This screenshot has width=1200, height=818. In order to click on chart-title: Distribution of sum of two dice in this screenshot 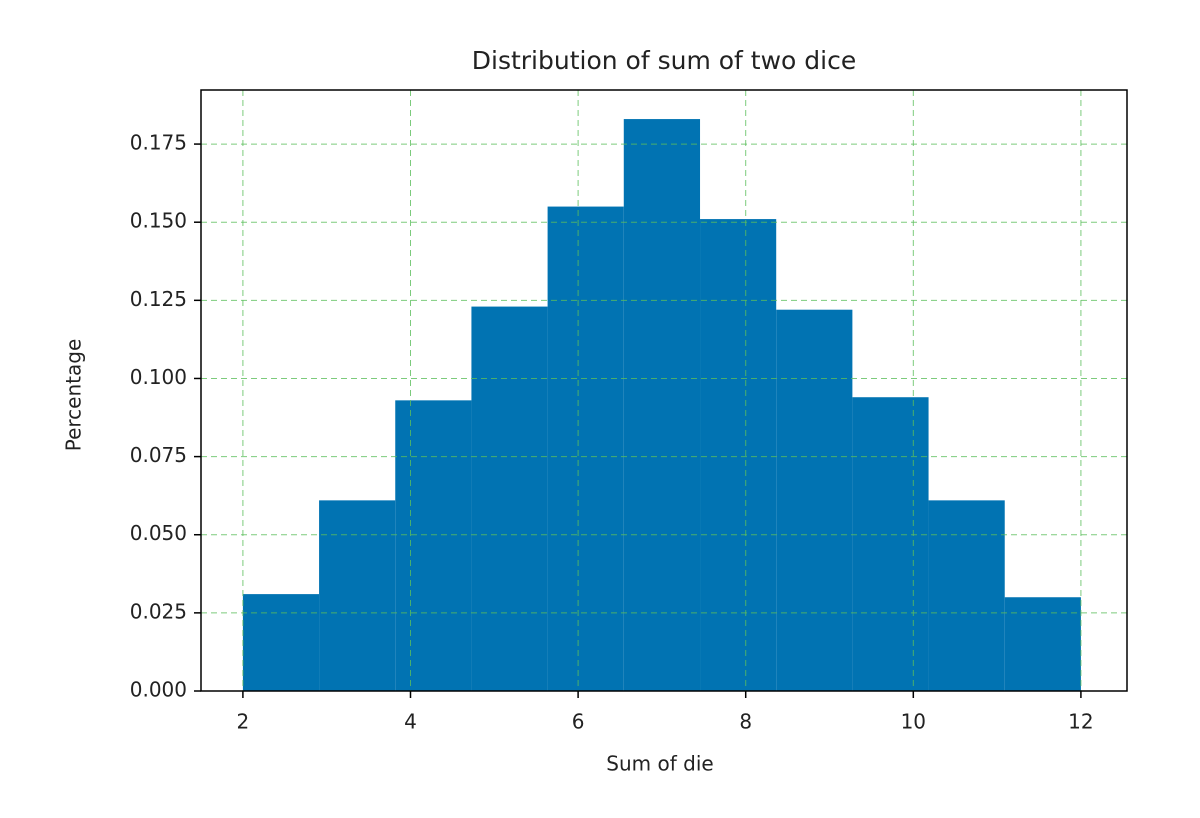, I will do `click(664, 60)`.